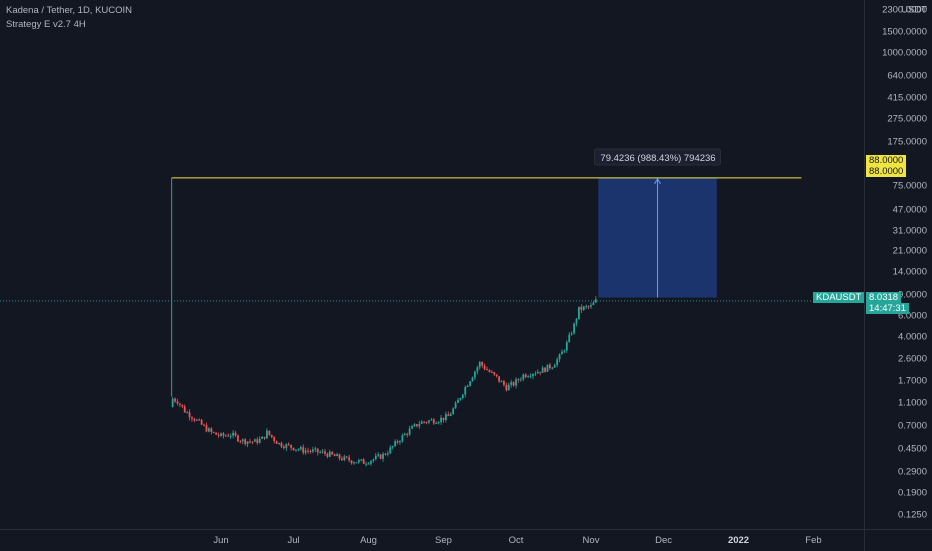 The height and width of the screenshot is (551, 932). What do you see at coordinates (909, 251) in the screenshot?
I see `price-tick-label: 21.0000` at bounding box center [909, 251].